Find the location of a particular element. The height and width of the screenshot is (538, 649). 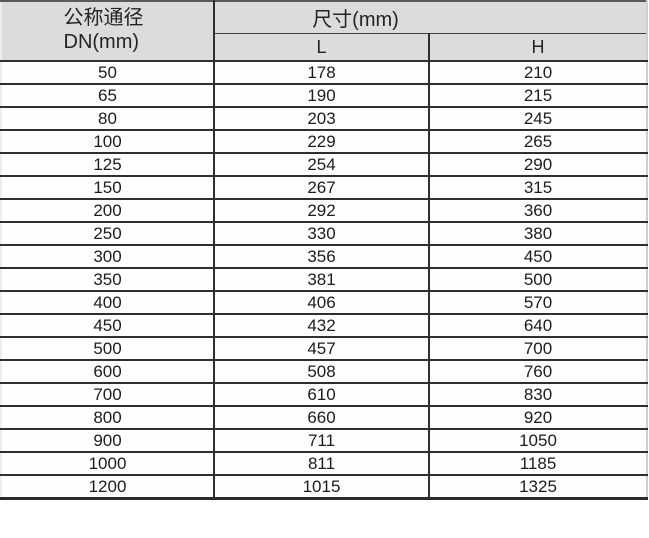

h-cell: 760 is located at coordinates (538, 371).